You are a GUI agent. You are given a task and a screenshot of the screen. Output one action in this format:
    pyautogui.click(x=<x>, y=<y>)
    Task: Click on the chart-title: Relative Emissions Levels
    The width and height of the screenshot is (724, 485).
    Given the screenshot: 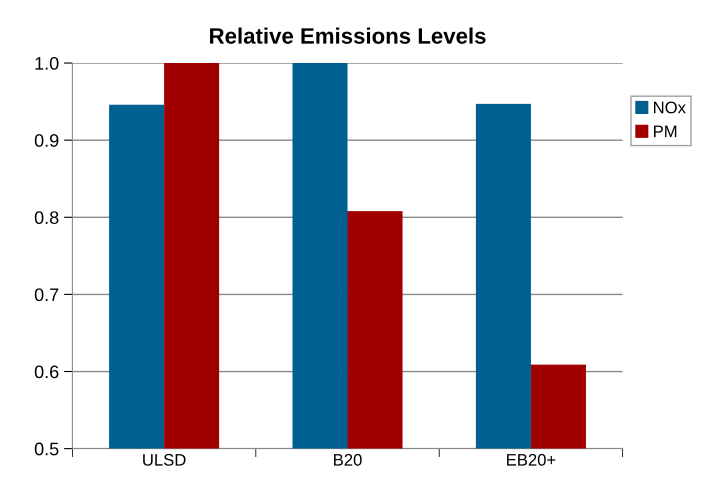 What is the action you would take?
    pyautogui.click(x=348, y=36)
    